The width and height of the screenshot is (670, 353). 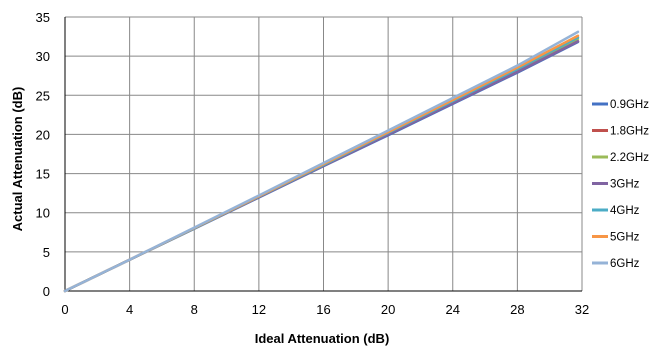 I want to click on y-tick-label: 20, so click(x=43, y=134).